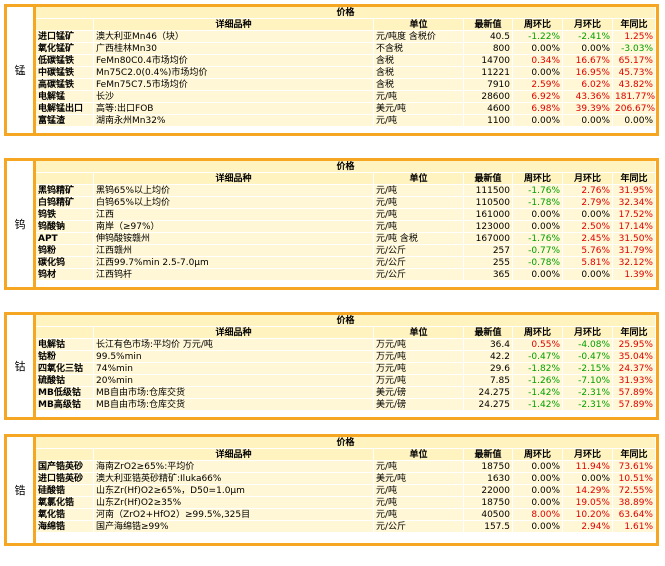  What do you see at coordinates (488, 239) in the screenshot?
I see `latest-value: 167000` at bounding box center [488, 239].